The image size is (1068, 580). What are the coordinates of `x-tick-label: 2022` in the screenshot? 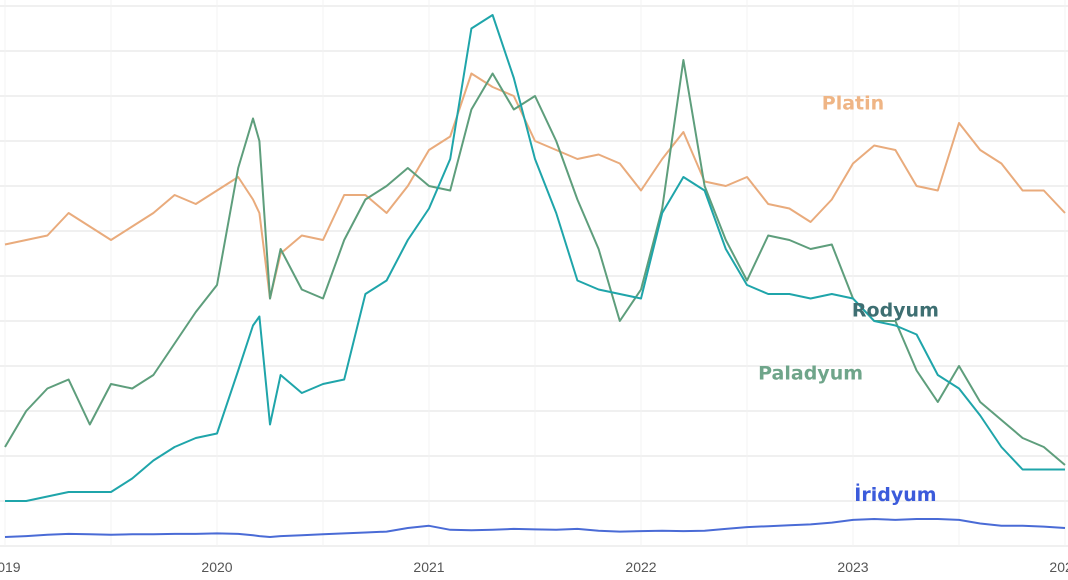 It's located at (640, 567).